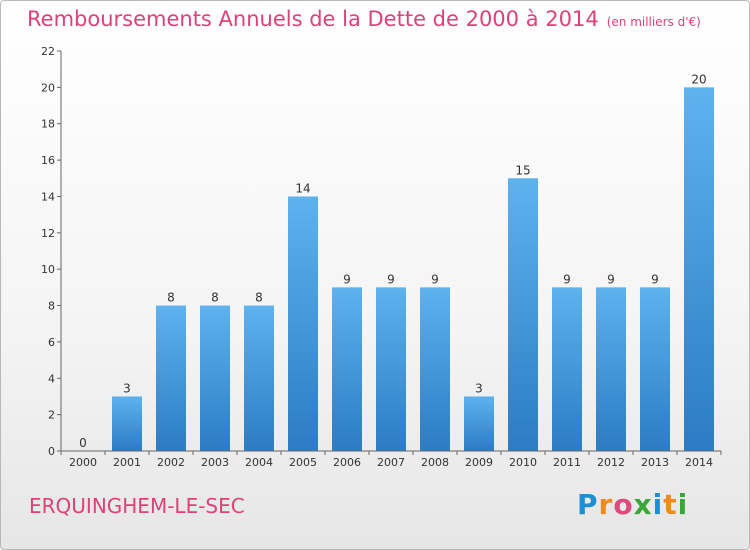 The height and width of the screenshot is (550, 750). What do you see at coordinates (611, 462) in the screenshot?
I see `x-tick-label: 2012` at bounding box center [611, 462].